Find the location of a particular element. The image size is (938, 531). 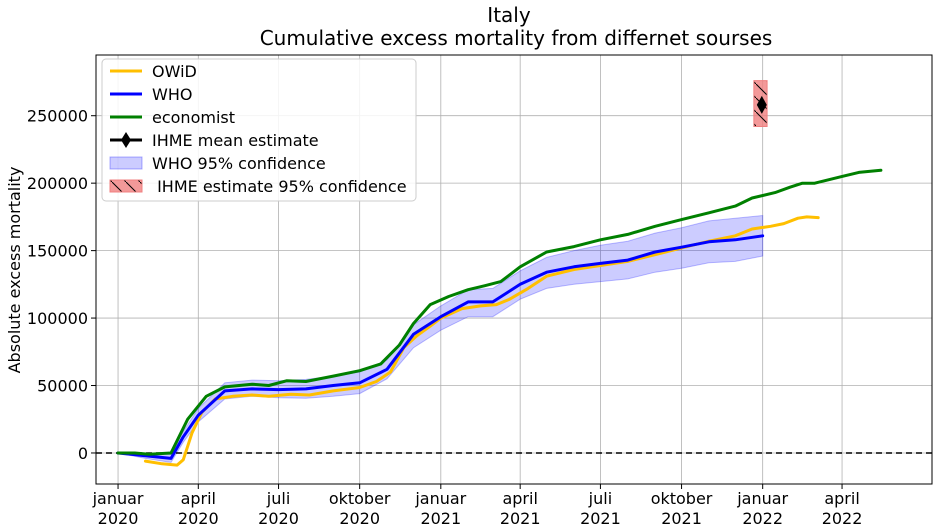

chart-title: Italy is located at coordinates (509, 15).